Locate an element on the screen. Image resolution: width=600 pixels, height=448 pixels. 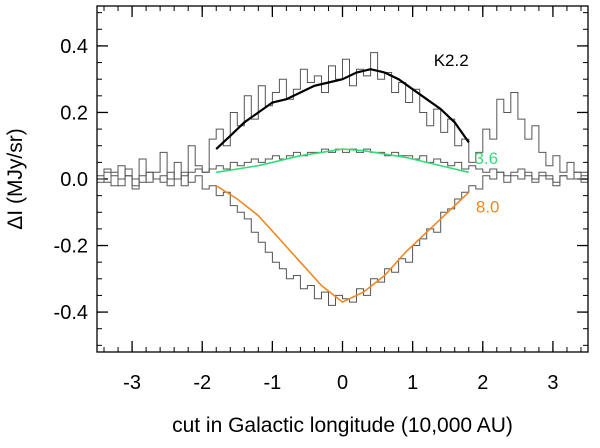
x-tick-label: 1 is located at coordinates (412, 383).